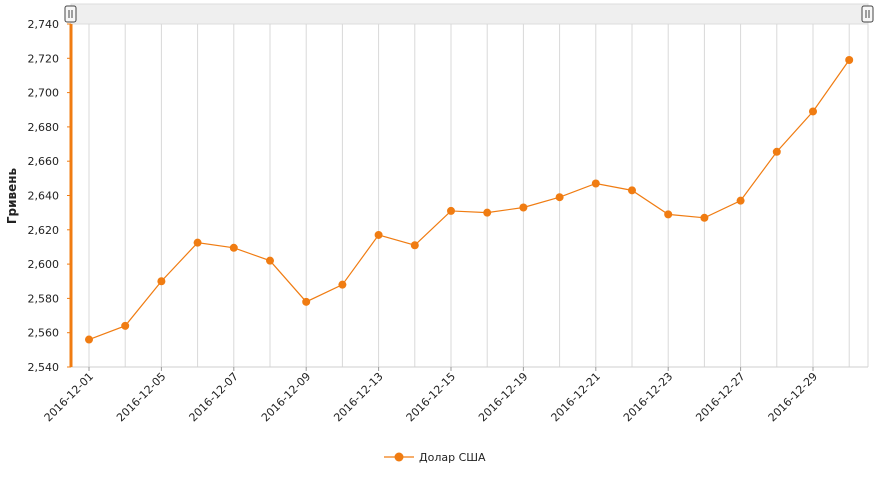 The height and width of the screenshot is (482, 883). What do you see at coordinates (503, 397) in the screenshot?
I see `x-tick-label: 2016-12-19` at bounding box center [503, 397].